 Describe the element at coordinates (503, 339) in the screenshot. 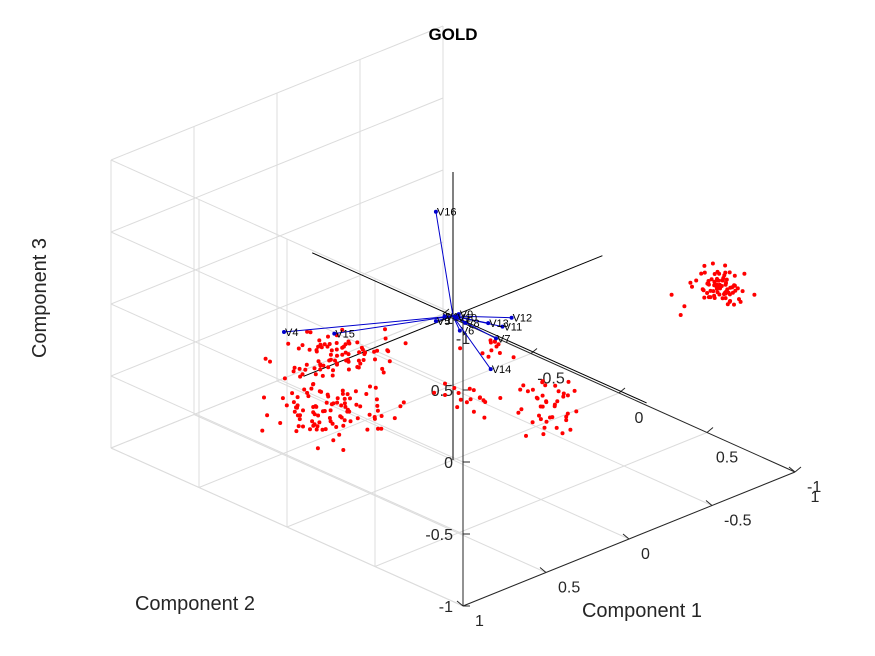

I see `loading-label: V7` at that location.